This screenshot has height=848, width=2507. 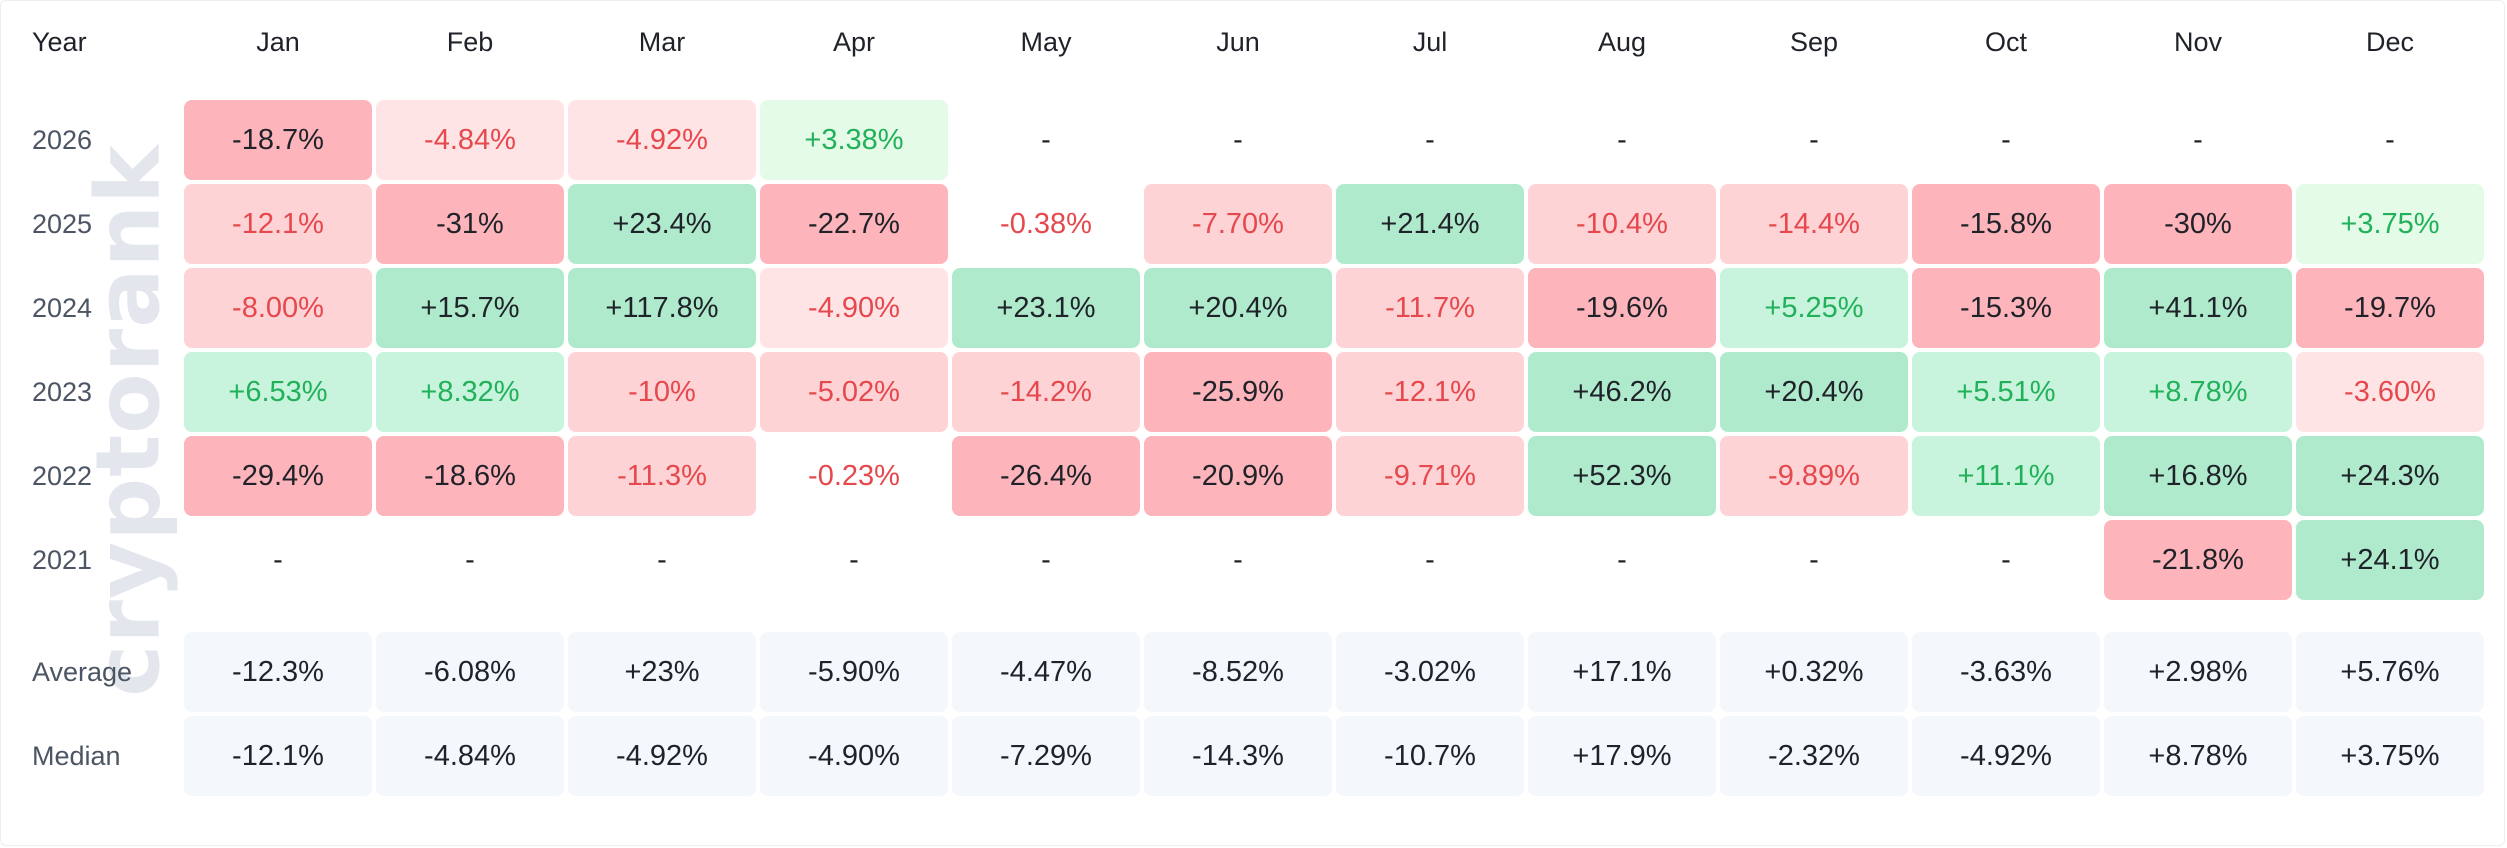 I want to click on month-header: May, so click(x=1046, y=42).